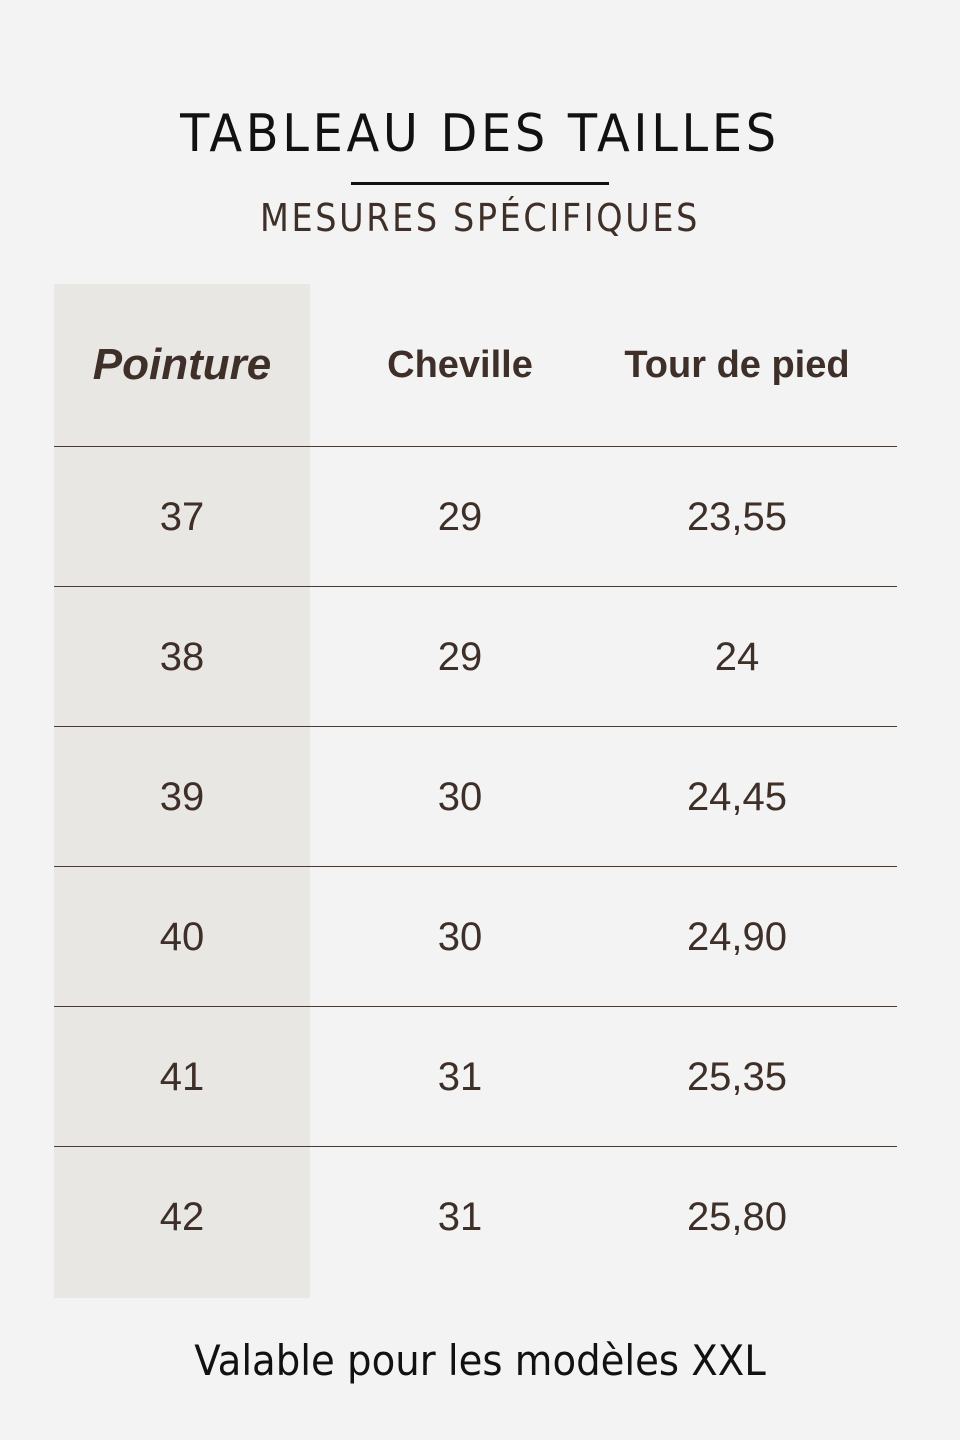 The height and width of the screenshot is (1440, 960). What do you see at coordinates (480, 134) in the screenshot?
I see `page-title: TABLEAU DES TAILLES` at bounding box center [480, 134].